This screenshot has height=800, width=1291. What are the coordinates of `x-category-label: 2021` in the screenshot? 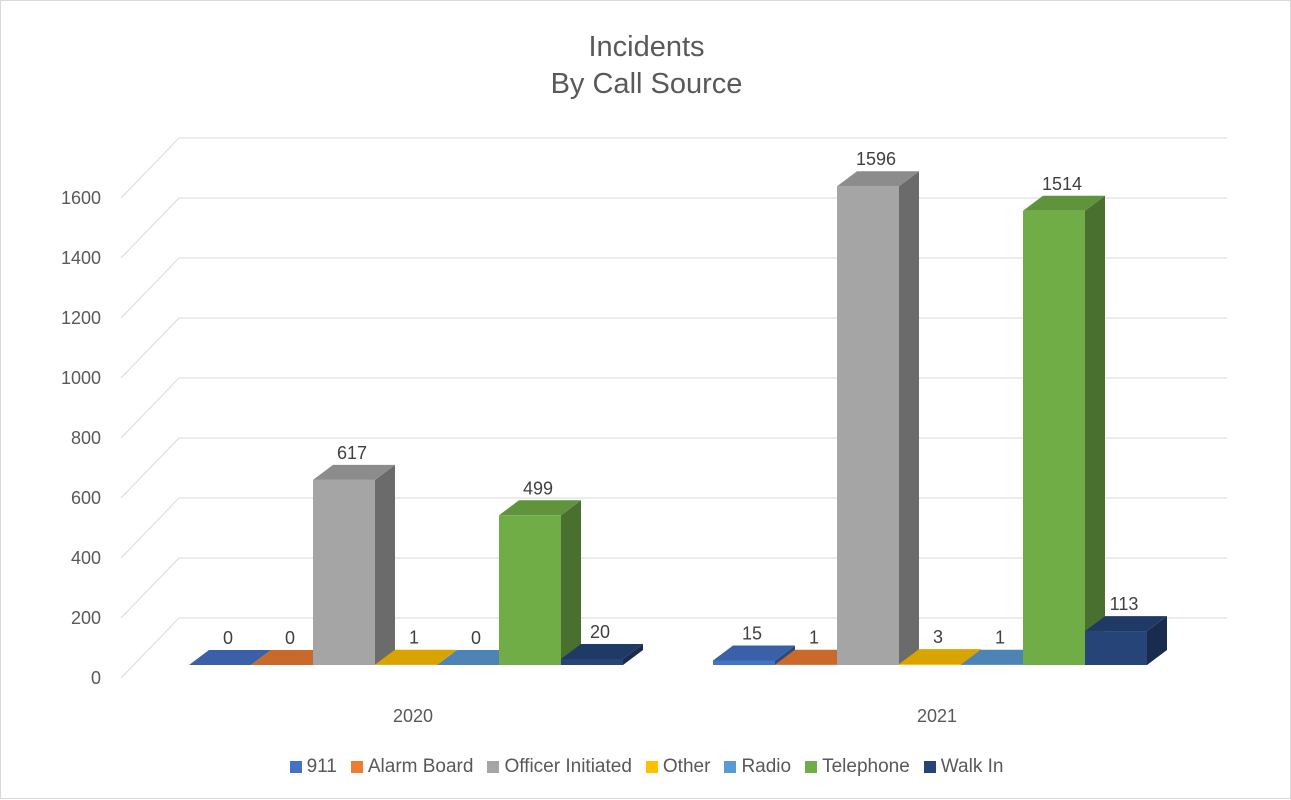 It's located at (937, 716).